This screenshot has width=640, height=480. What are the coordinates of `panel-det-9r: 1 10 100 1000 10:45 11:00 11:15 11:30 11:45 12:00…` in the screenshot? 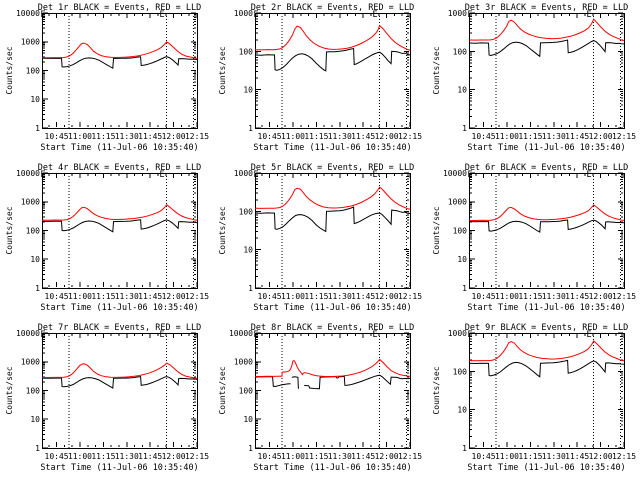 It's located at (533, 400).